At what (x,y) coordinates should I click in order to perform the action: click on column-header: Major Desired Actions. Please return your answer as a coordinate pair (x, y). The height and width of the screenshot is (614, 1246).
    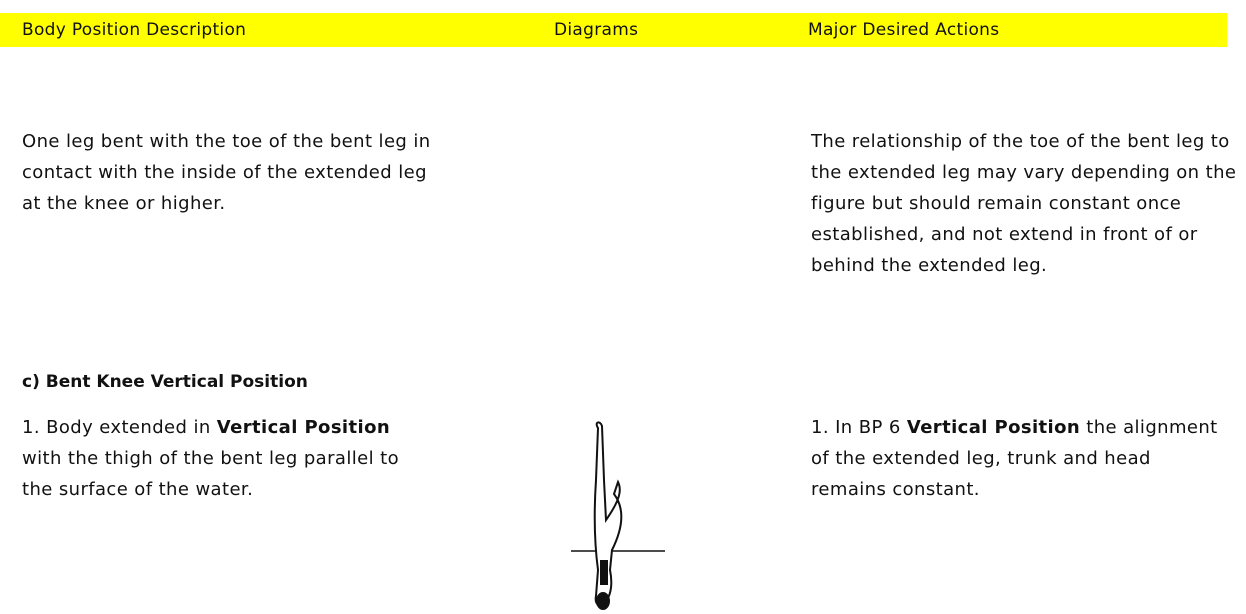
    Looking at the image, I should click on (904, 30).